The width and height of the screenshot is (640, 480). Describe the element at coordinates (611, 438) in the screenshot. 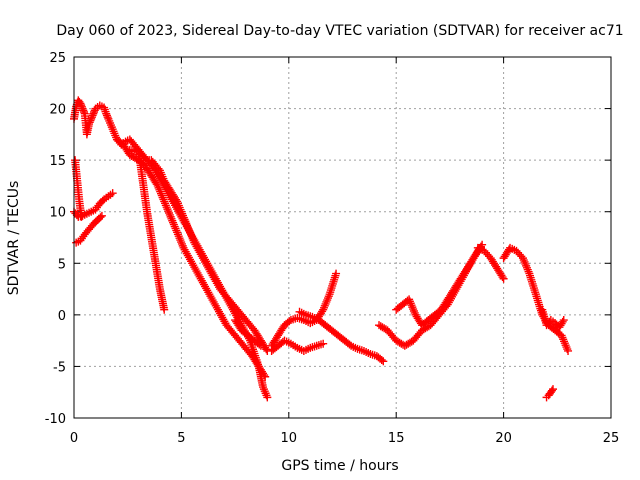

I see `x-tick-label: 25` at that location.